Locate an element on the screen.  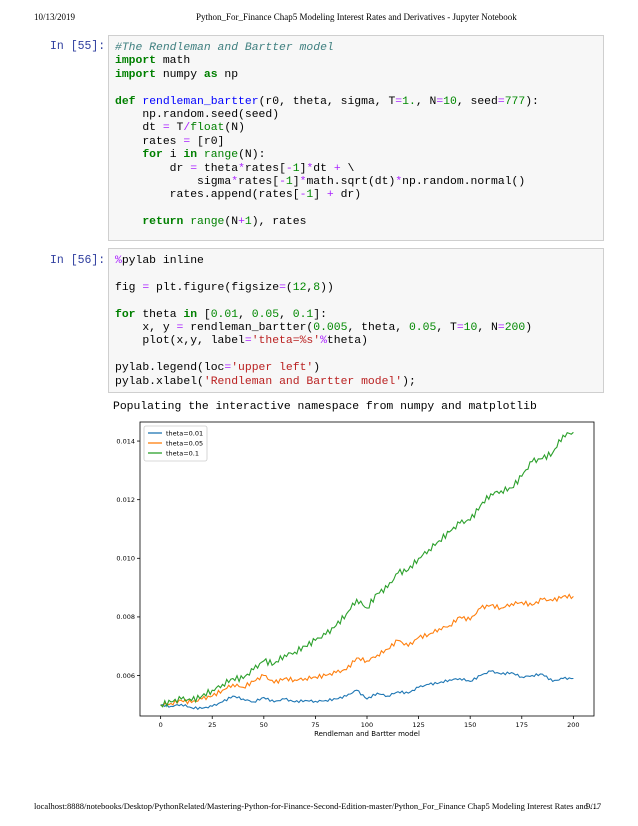
y-tick-label: 0.006 is located at coordinates (125, 676).